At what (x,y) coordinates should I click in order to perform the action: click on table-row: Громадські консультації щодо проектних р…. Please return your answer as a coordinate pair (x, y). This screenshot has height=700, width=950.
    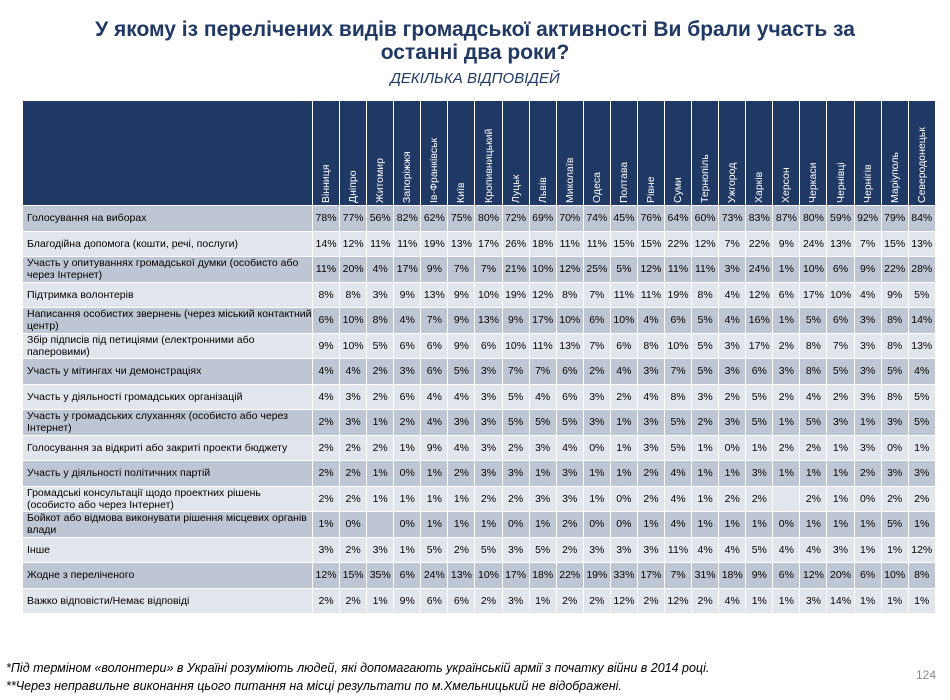
    Looking at the image, I should click on (479, 498).